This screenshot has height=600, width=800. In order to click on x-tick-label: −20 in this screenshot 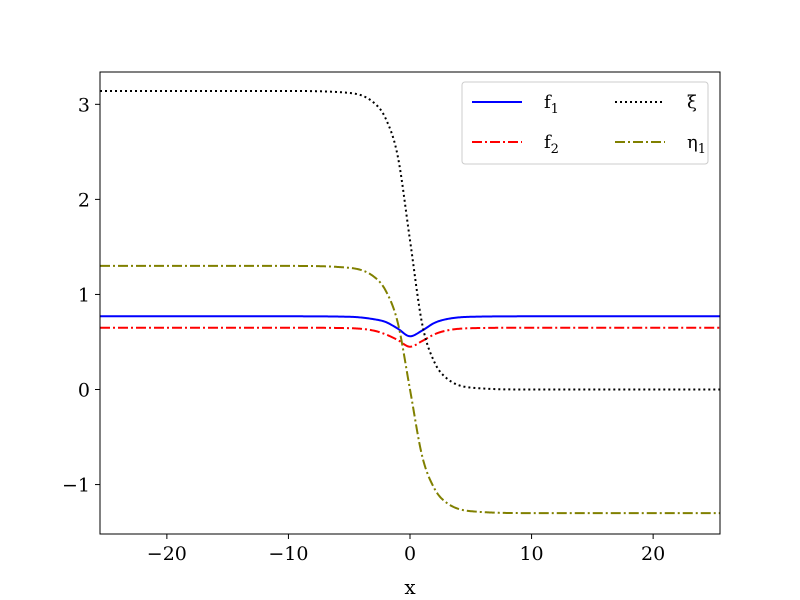, I will do `click(167, 554)`.